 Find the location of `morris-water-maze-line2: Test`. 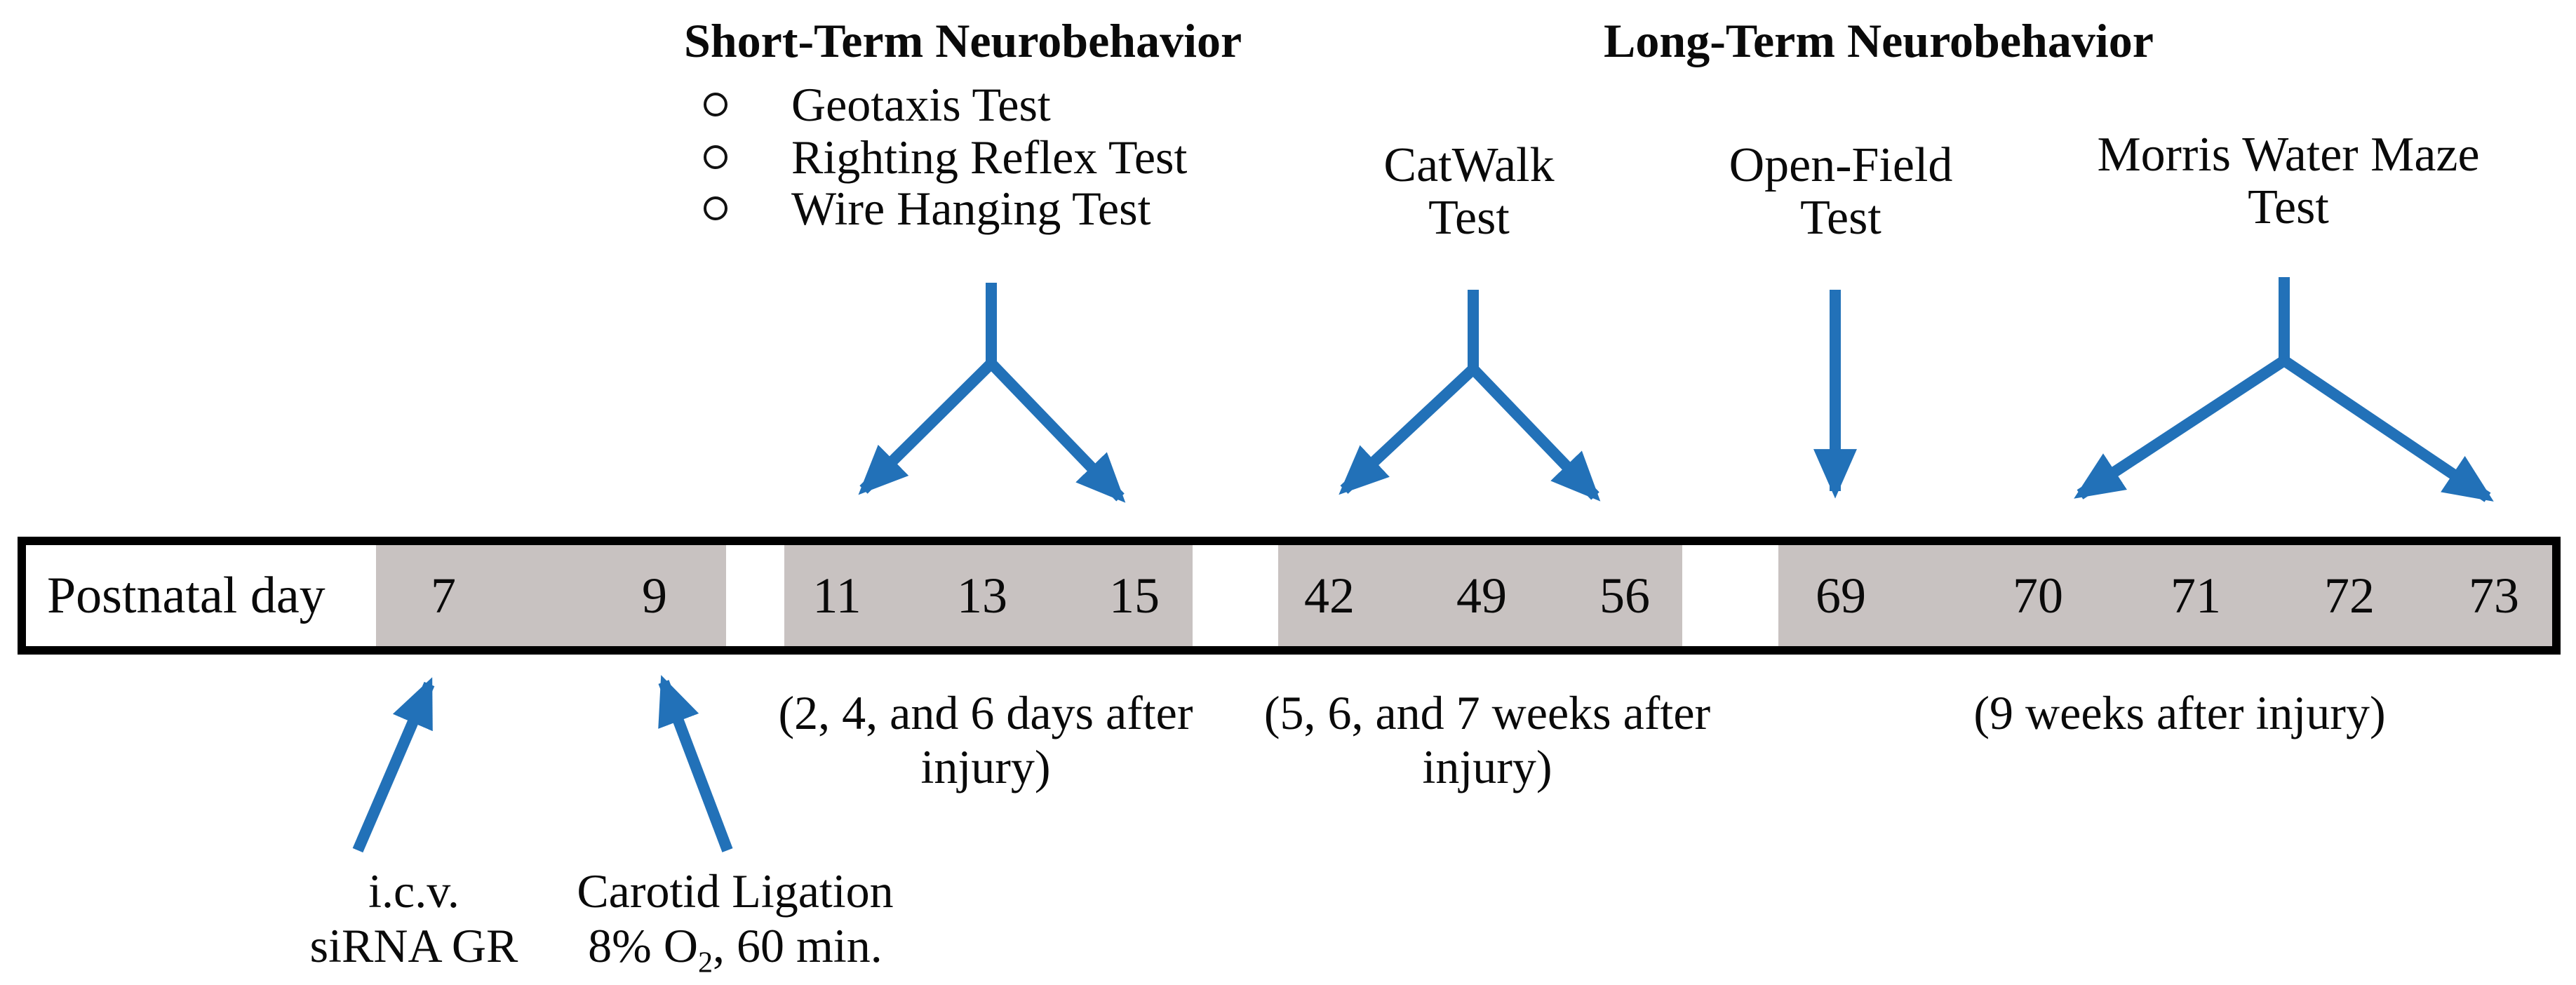

morris-water-maze-line2: Test is located at coordinates (2288, 207).